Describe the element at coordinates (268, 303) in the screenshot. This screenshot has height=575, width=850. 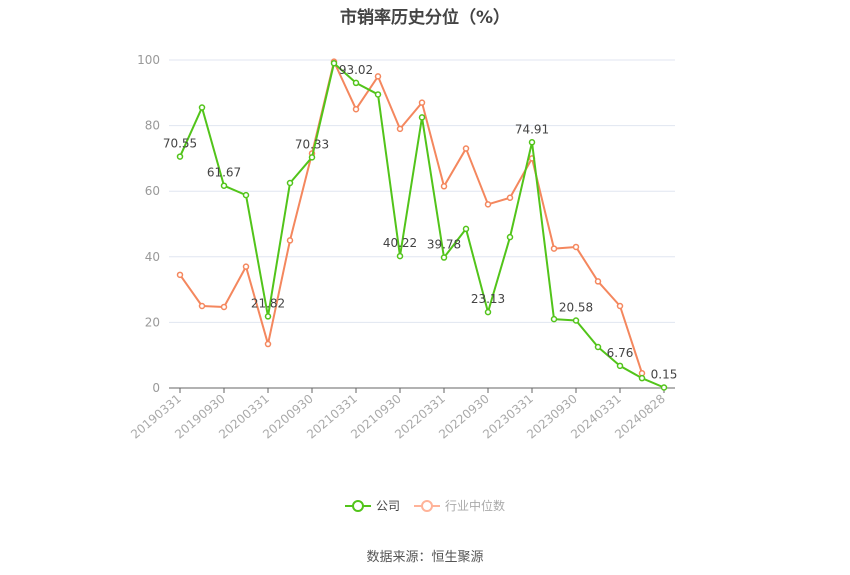
I see `data-label: 21.82` at that location.